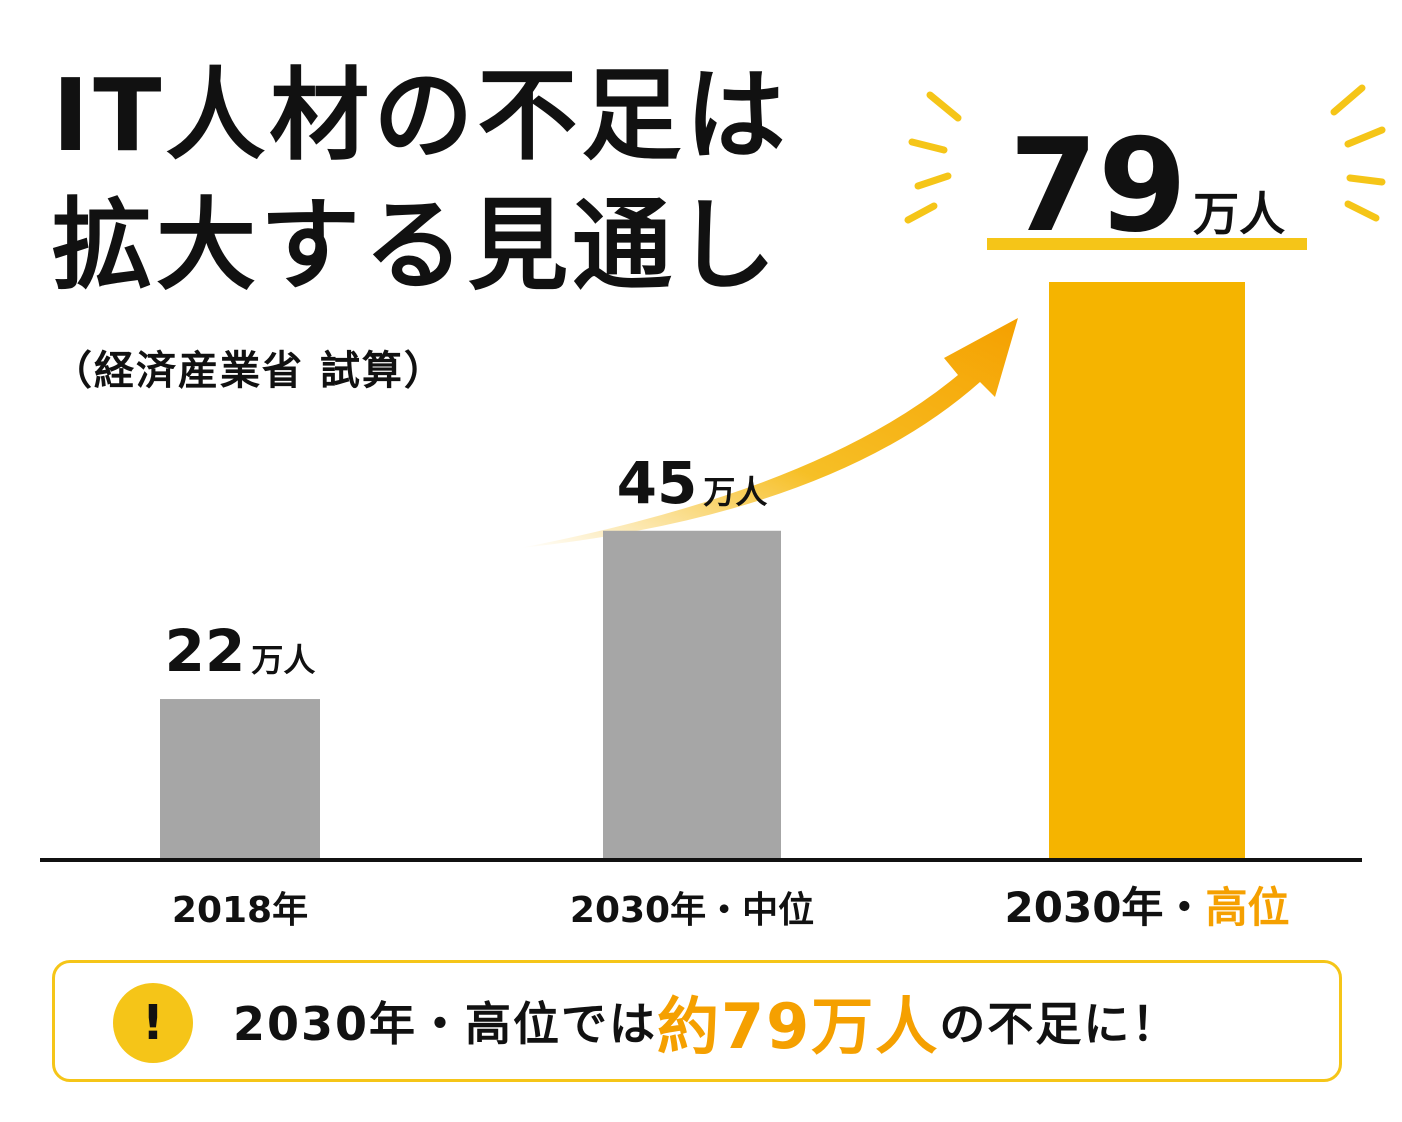 This screenshot has height=1122, width=1402. I want to click on value-label-2: 45 万人, so click(692, 483).